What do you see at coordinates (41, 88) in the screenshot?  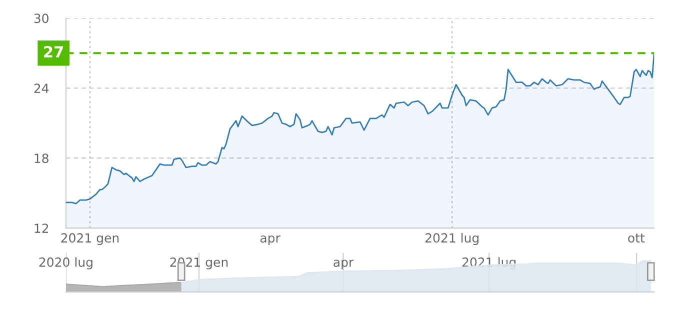 I see `y-tick-label: 24` at bounding box center [41, 88].